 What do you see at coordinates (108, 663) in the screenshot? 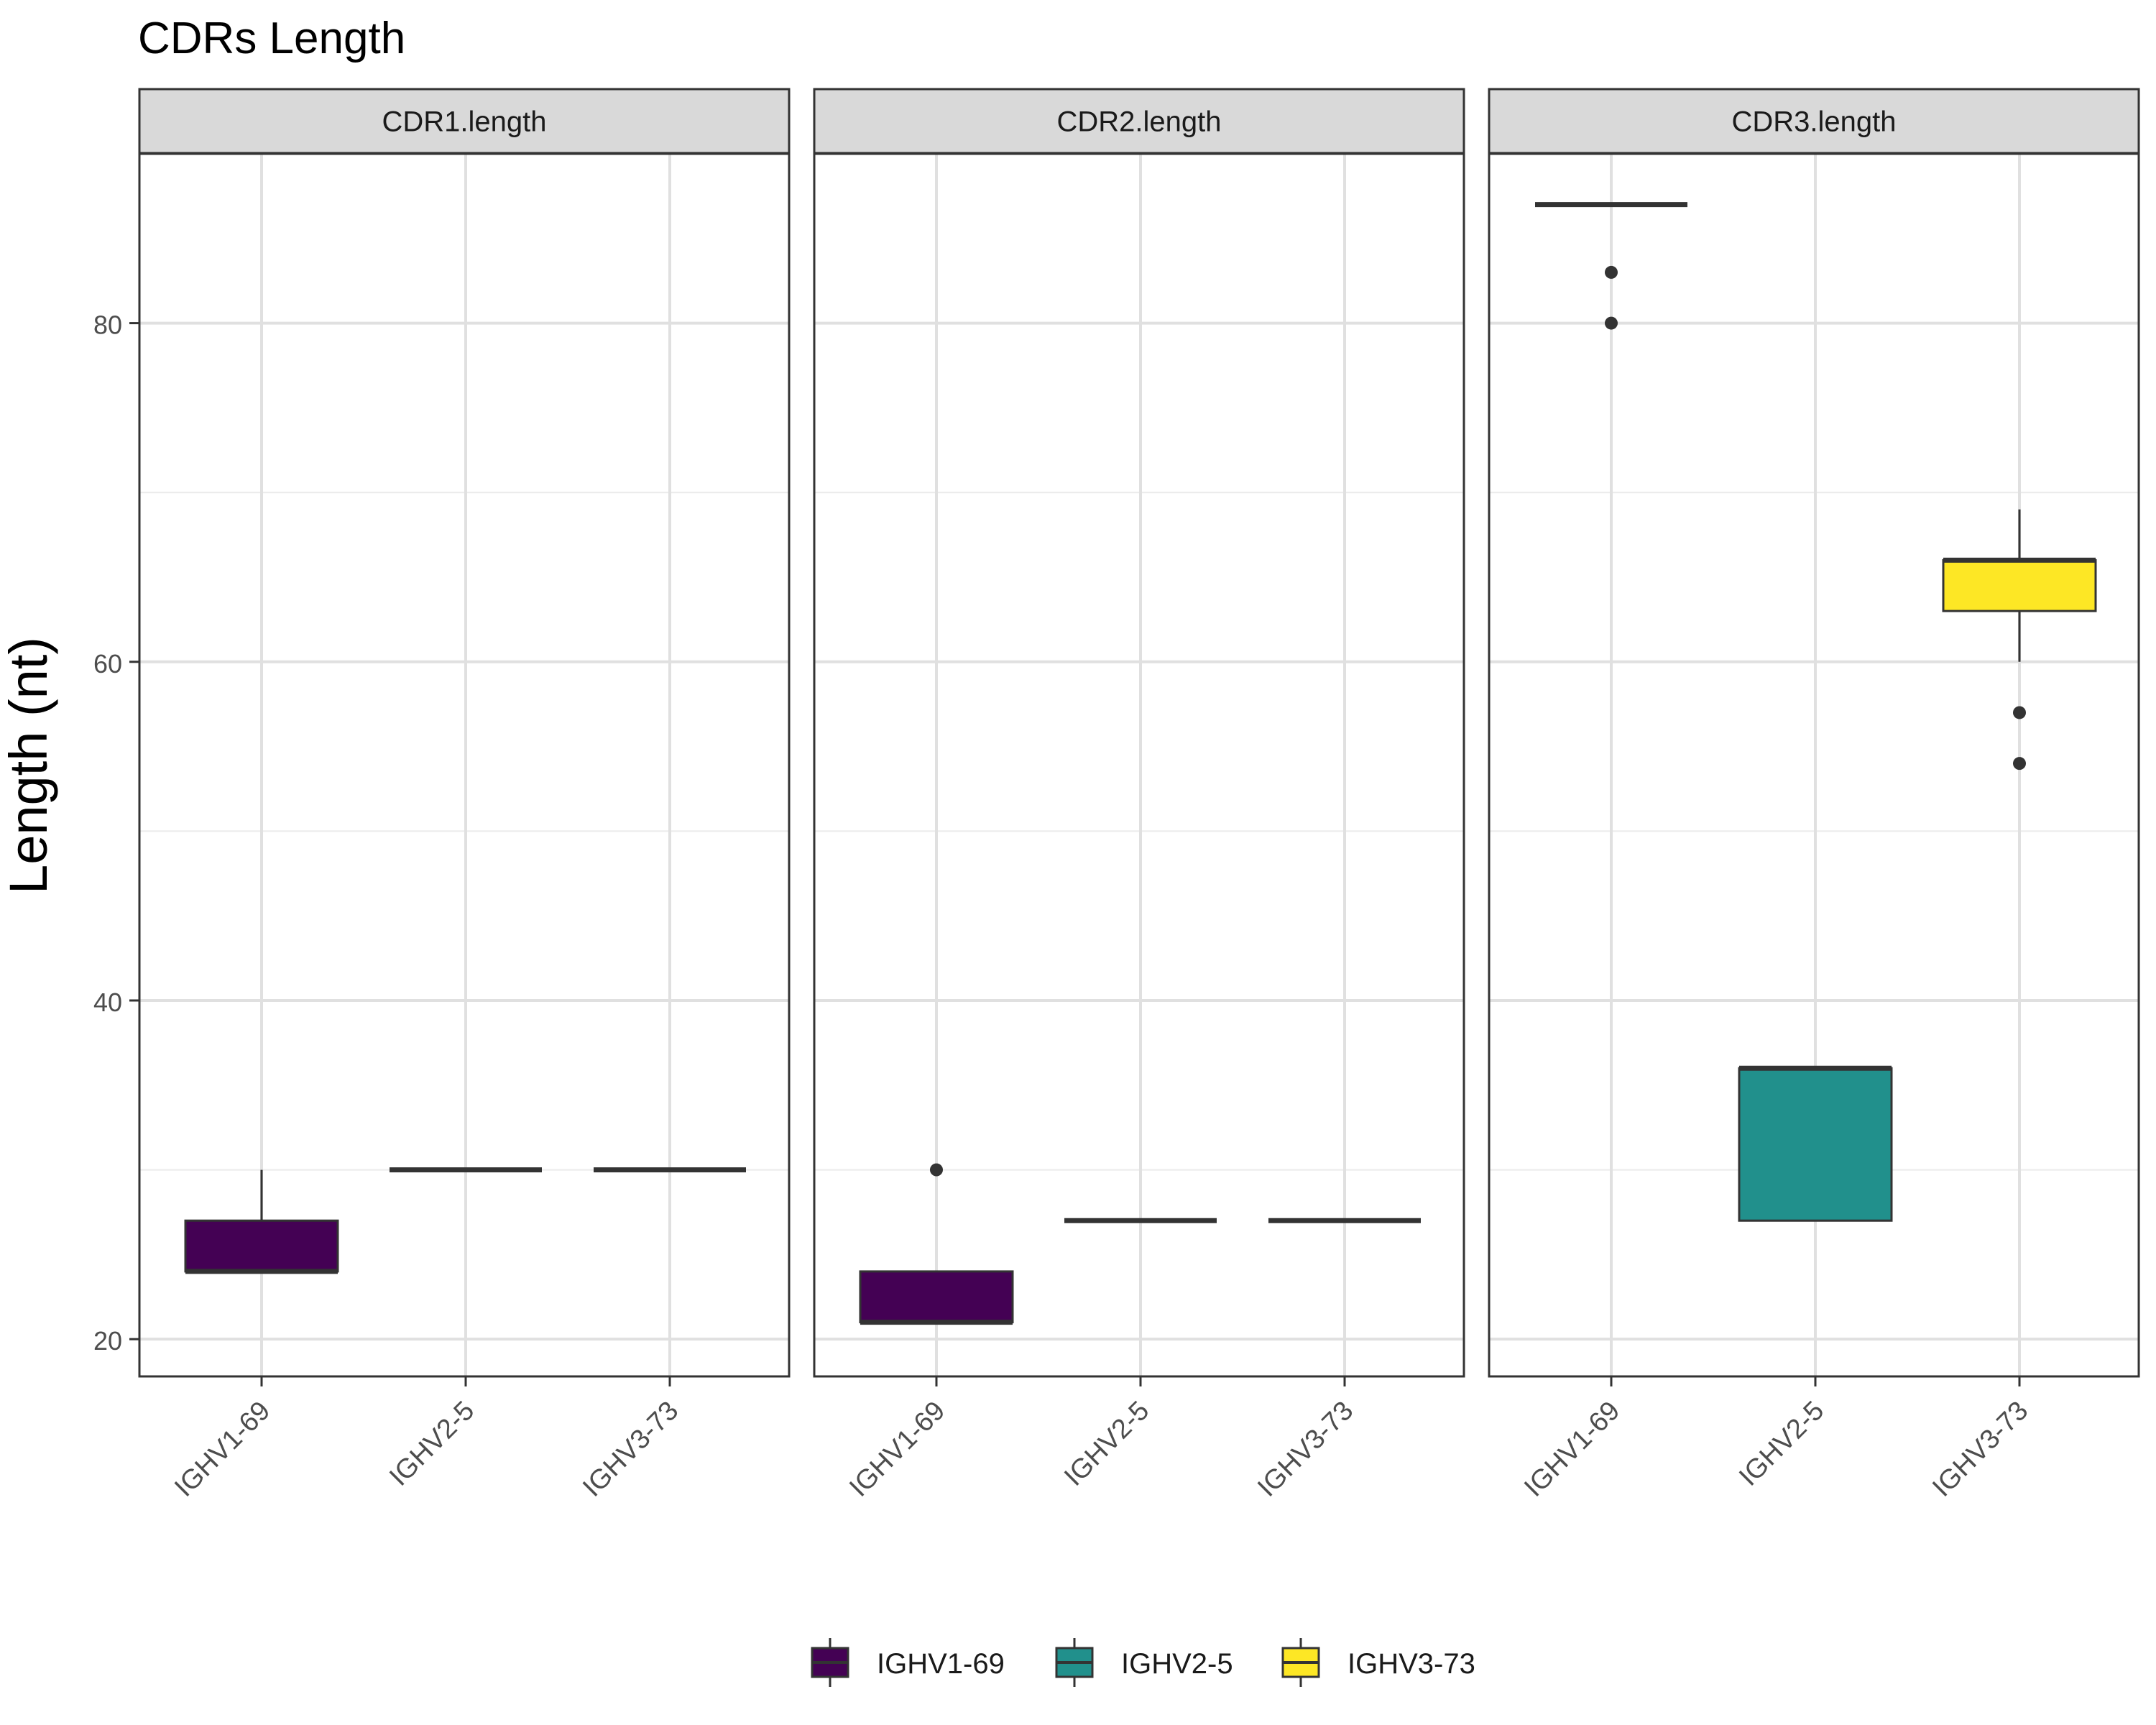
I see `y-tick-label: 60` at bounding box center [108, 663].